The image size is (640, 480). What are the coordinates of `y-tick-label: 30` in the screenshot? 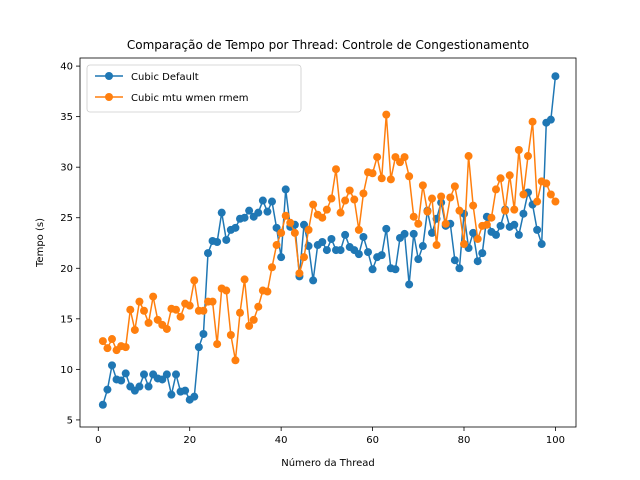 It's located at (66, 168).